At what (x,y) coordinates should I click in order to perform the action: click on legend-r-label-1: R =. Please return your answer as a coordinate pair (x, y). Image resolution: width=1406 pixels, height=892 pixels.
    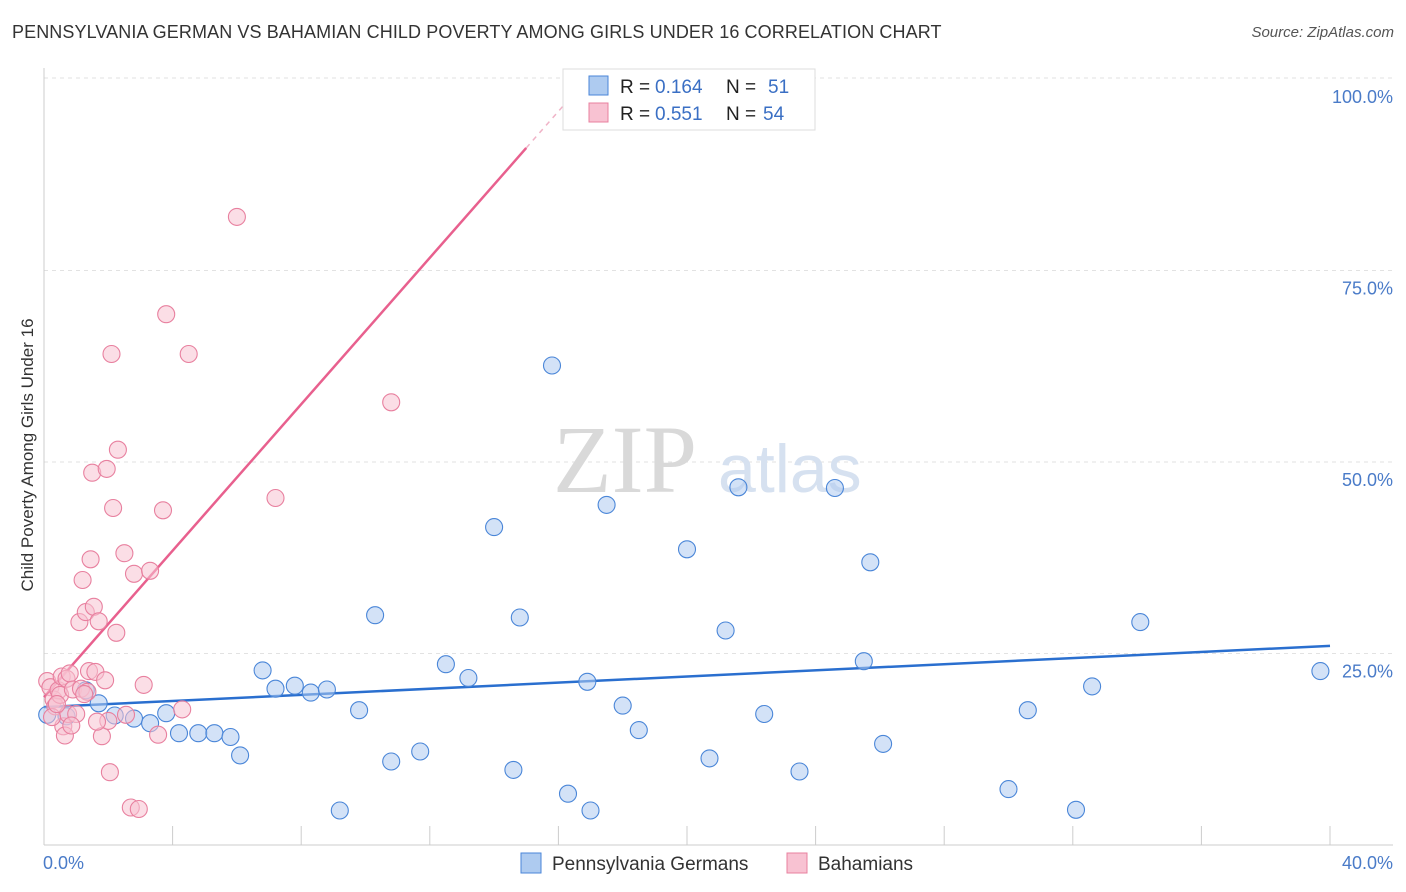
    Looking at the image, I should click on (635, 87).